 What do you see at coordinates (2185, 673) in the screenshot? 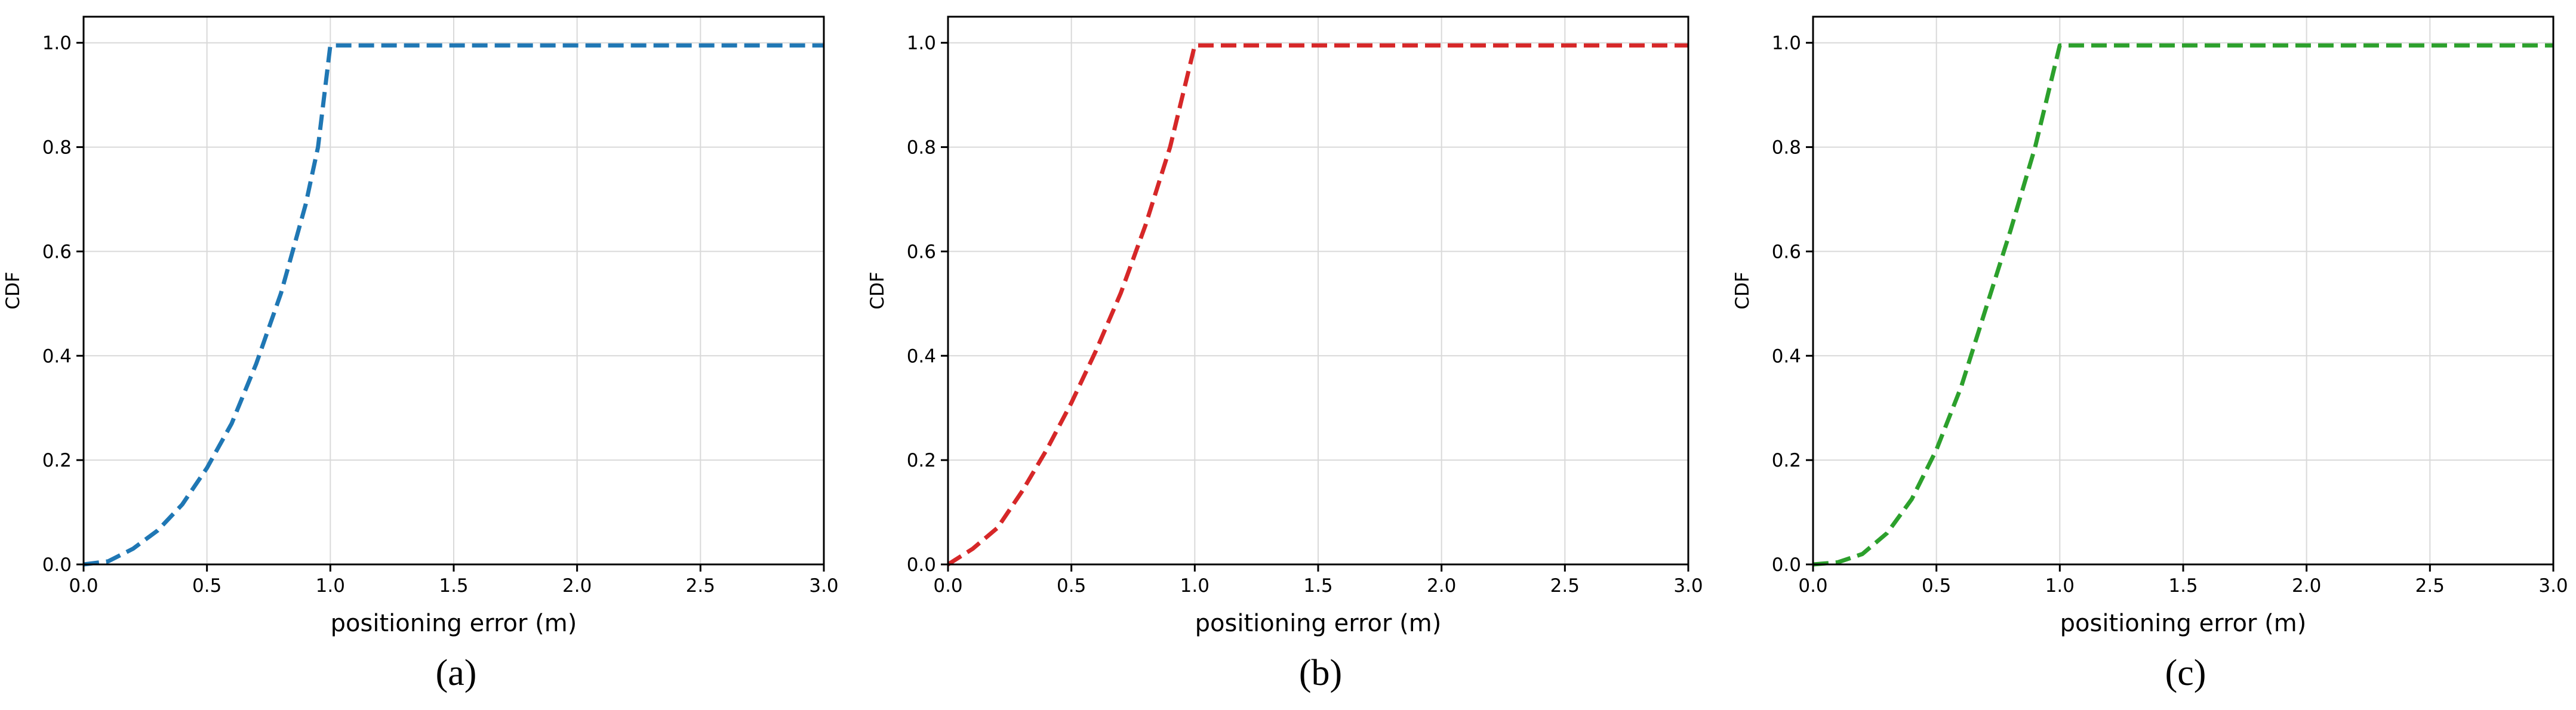
I see `panel-label: (c)` at bounding box center [2185, 673].